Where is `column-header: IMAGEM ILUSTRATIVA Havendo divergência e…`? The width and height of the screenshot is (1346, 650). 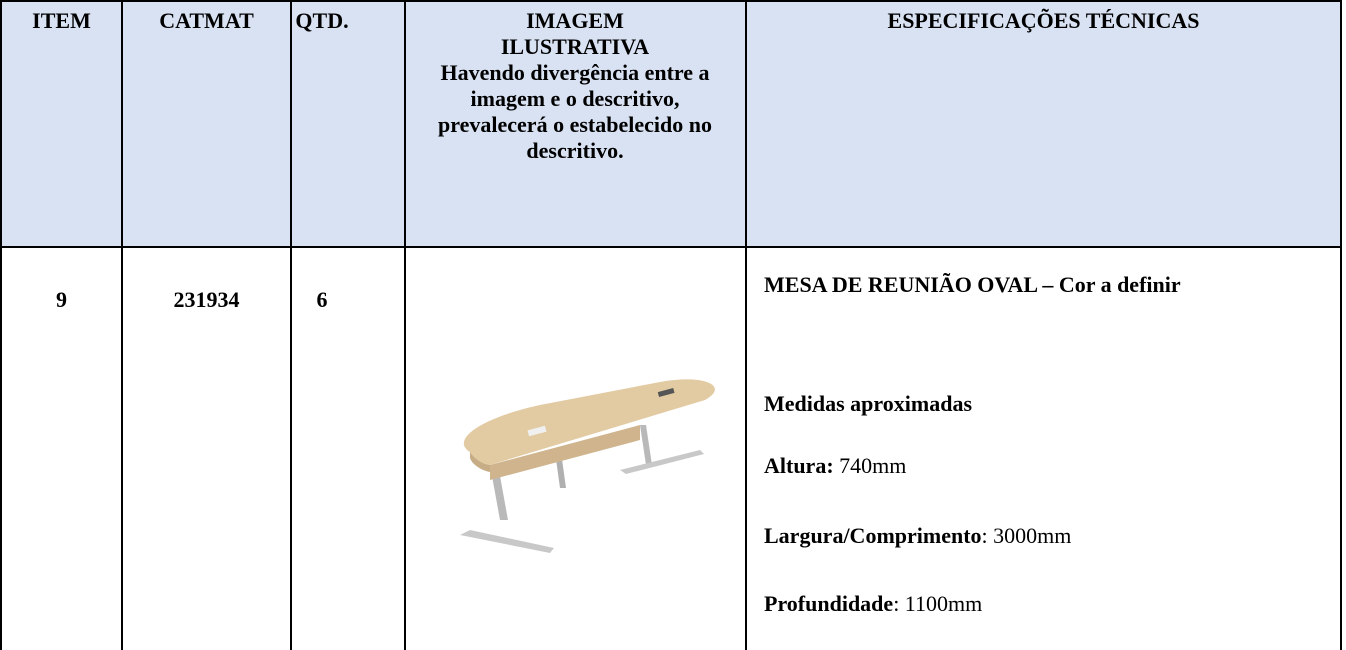 column-header: IMAGEM ILUSTRATIVA Havendo divergência e… is located at coordinates (575, 86).